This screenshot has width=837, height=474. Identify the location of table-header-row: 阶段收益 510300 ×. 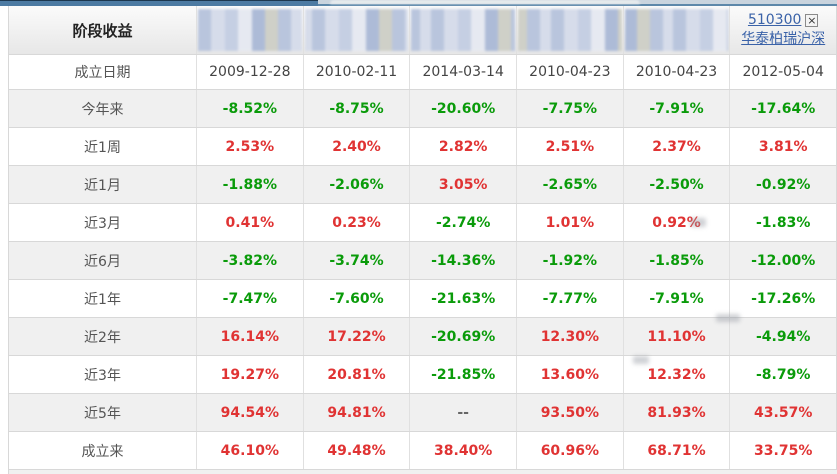
(423, 30).